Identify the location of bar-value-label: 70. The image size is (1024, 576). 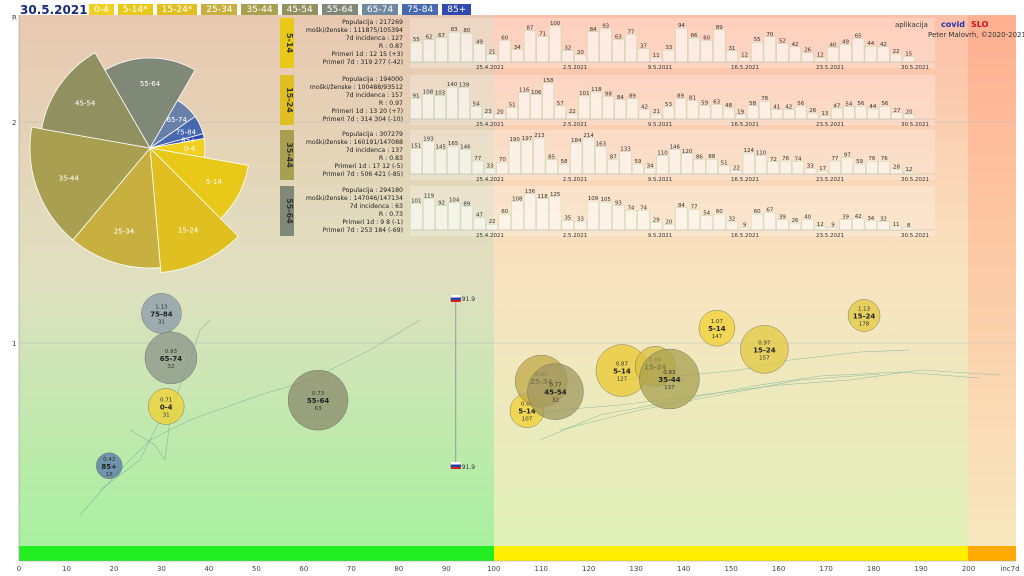
(502, 160).